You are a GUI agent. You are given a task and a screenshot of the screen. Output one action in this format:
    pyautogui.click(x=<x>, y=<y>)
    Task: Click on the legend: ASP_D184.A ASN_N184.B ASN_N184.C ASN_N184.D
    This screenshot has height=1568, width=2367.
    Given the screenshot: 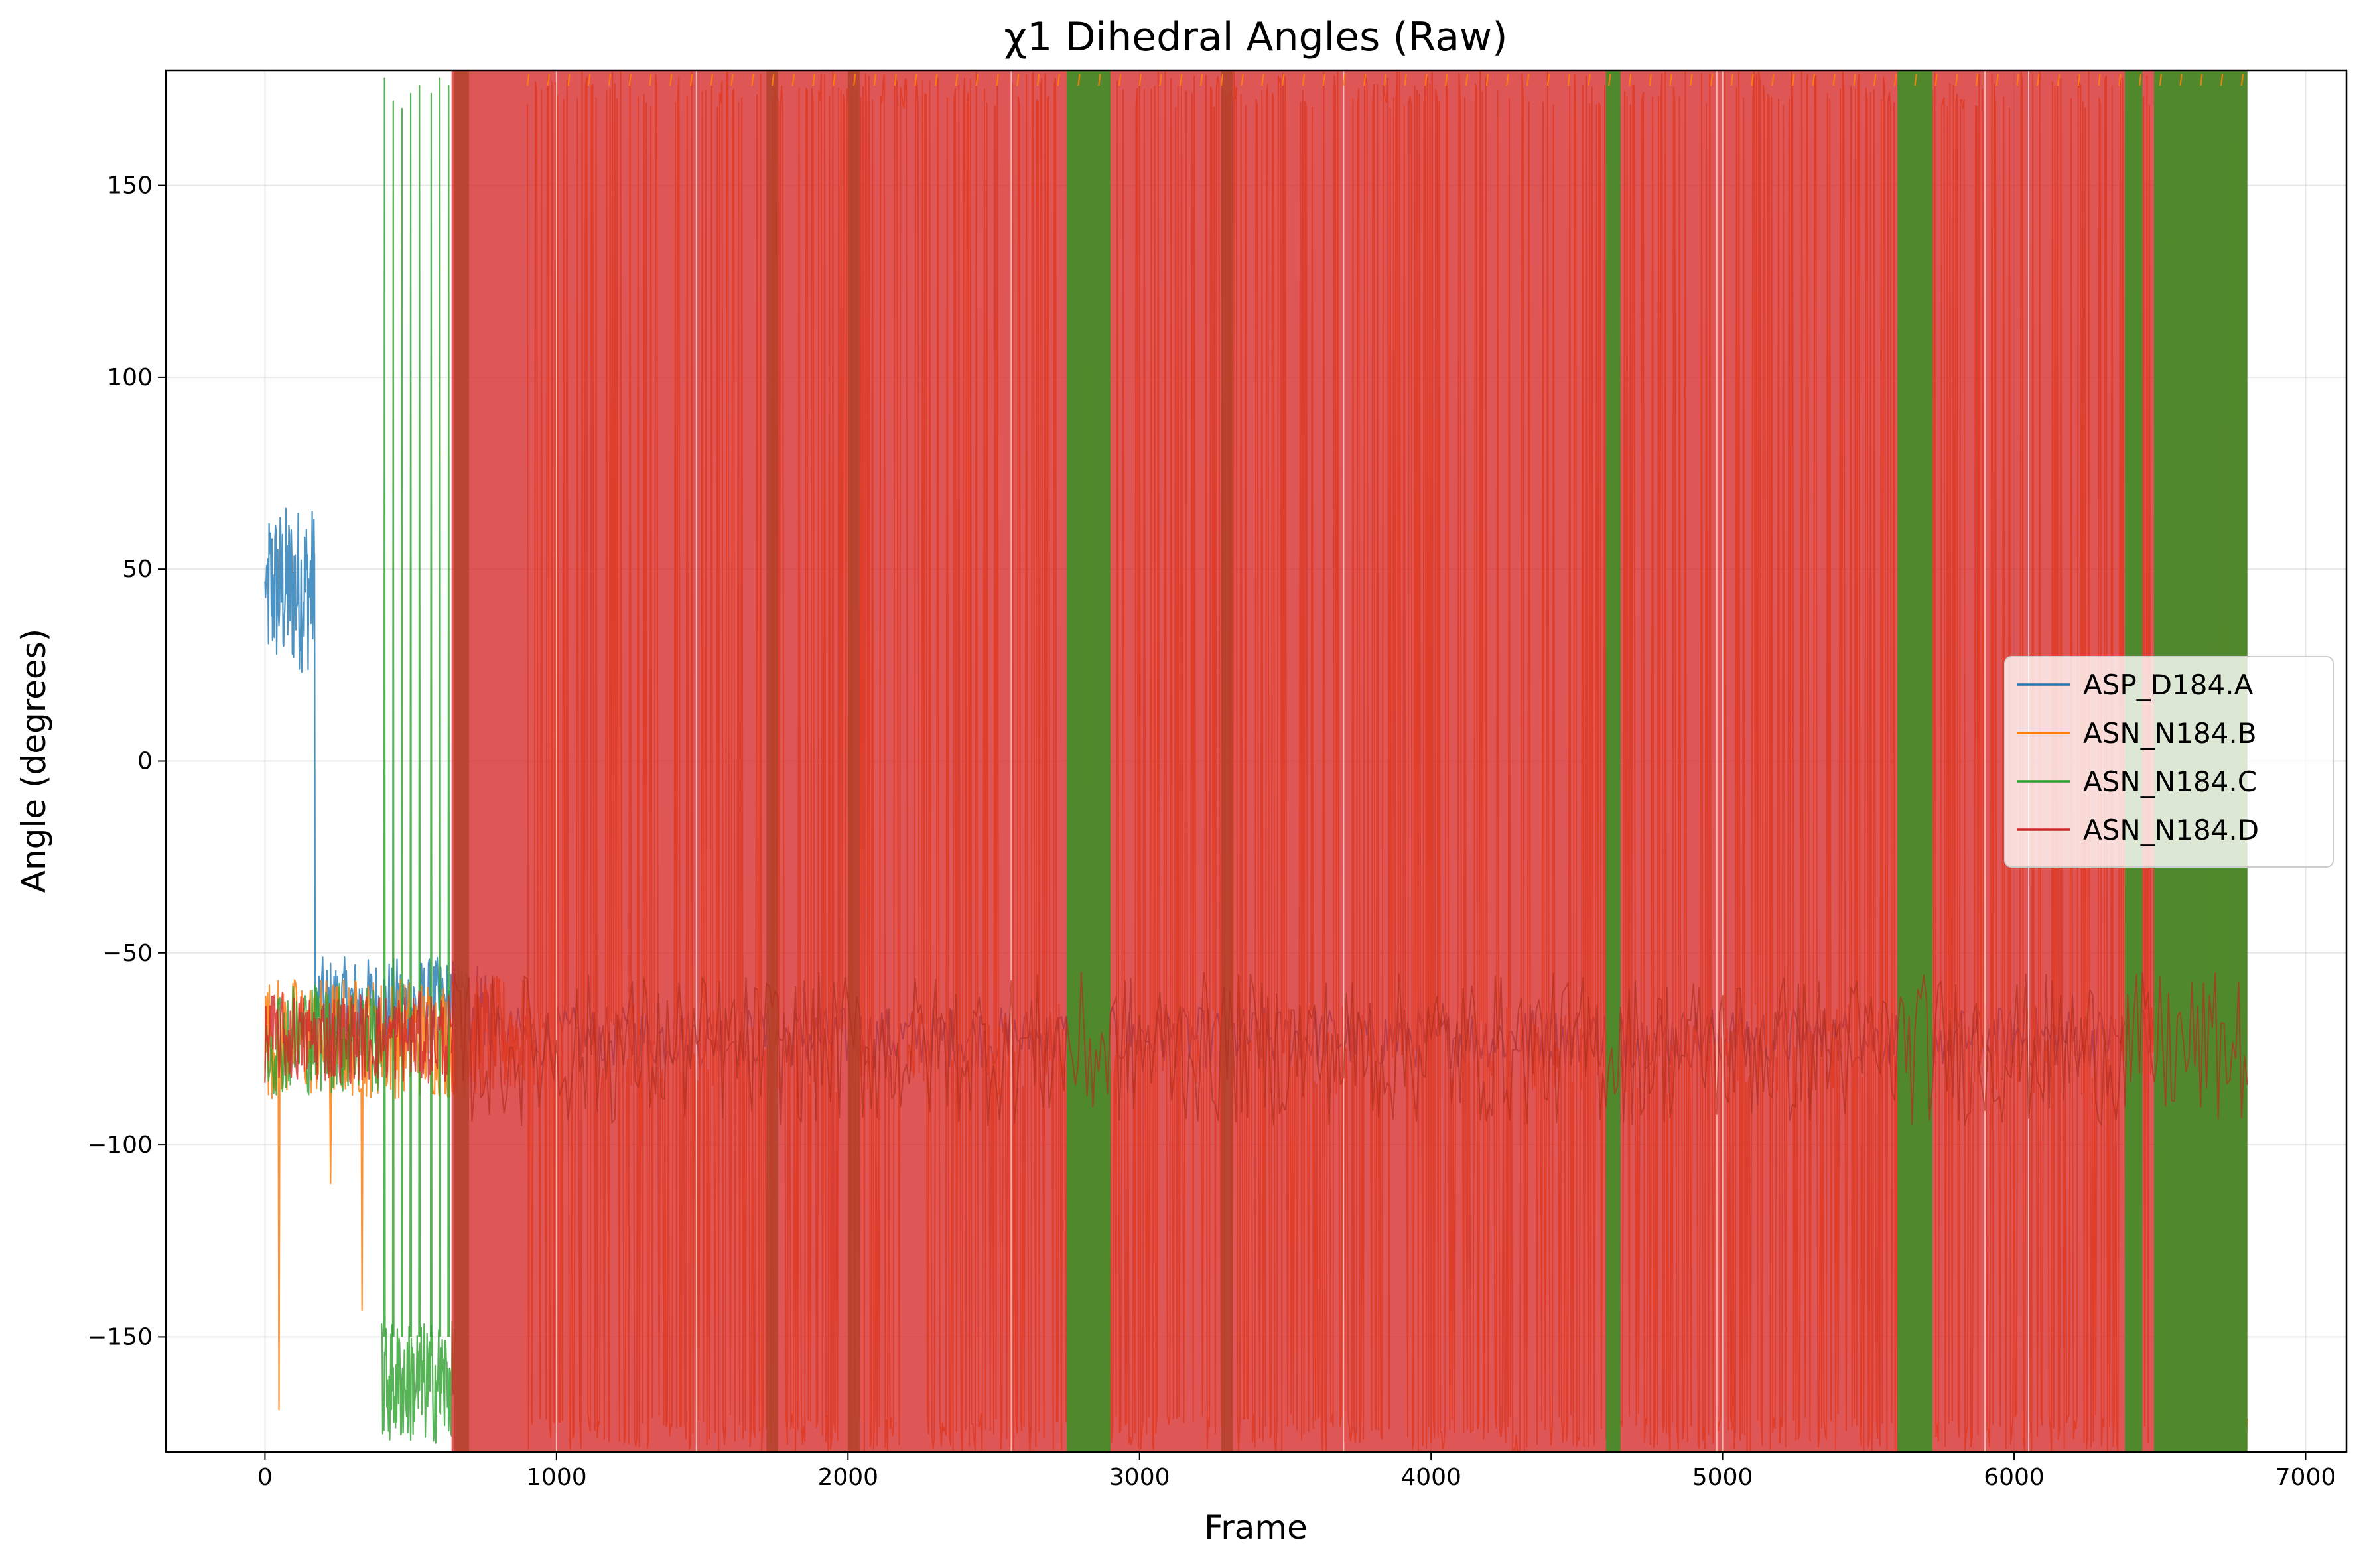 What is the action you would take?
    pyautogui.click(x=2169, y=762)
    